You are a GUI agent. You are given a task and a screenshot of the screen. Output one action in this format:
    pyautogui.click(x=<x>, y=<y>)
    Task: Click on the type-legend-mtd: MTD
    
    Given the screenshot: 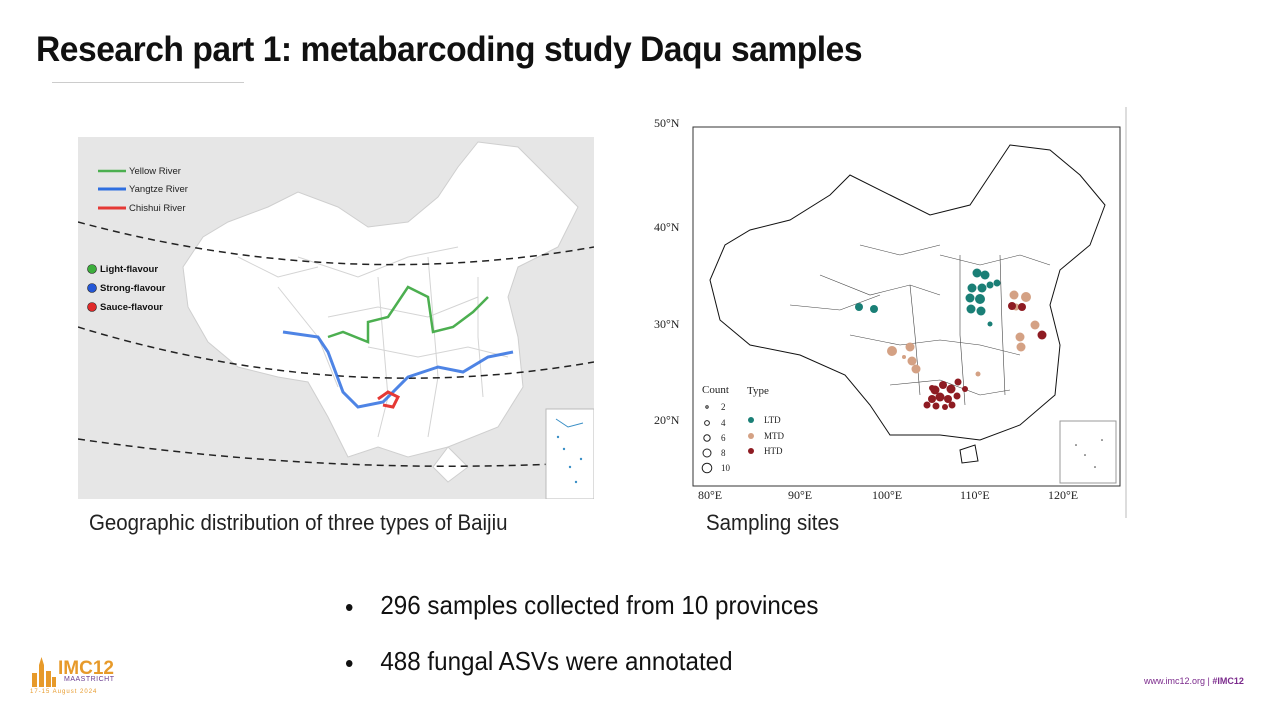 What is the action you would take?
    pyautogui.click(x=774, y=436)
    